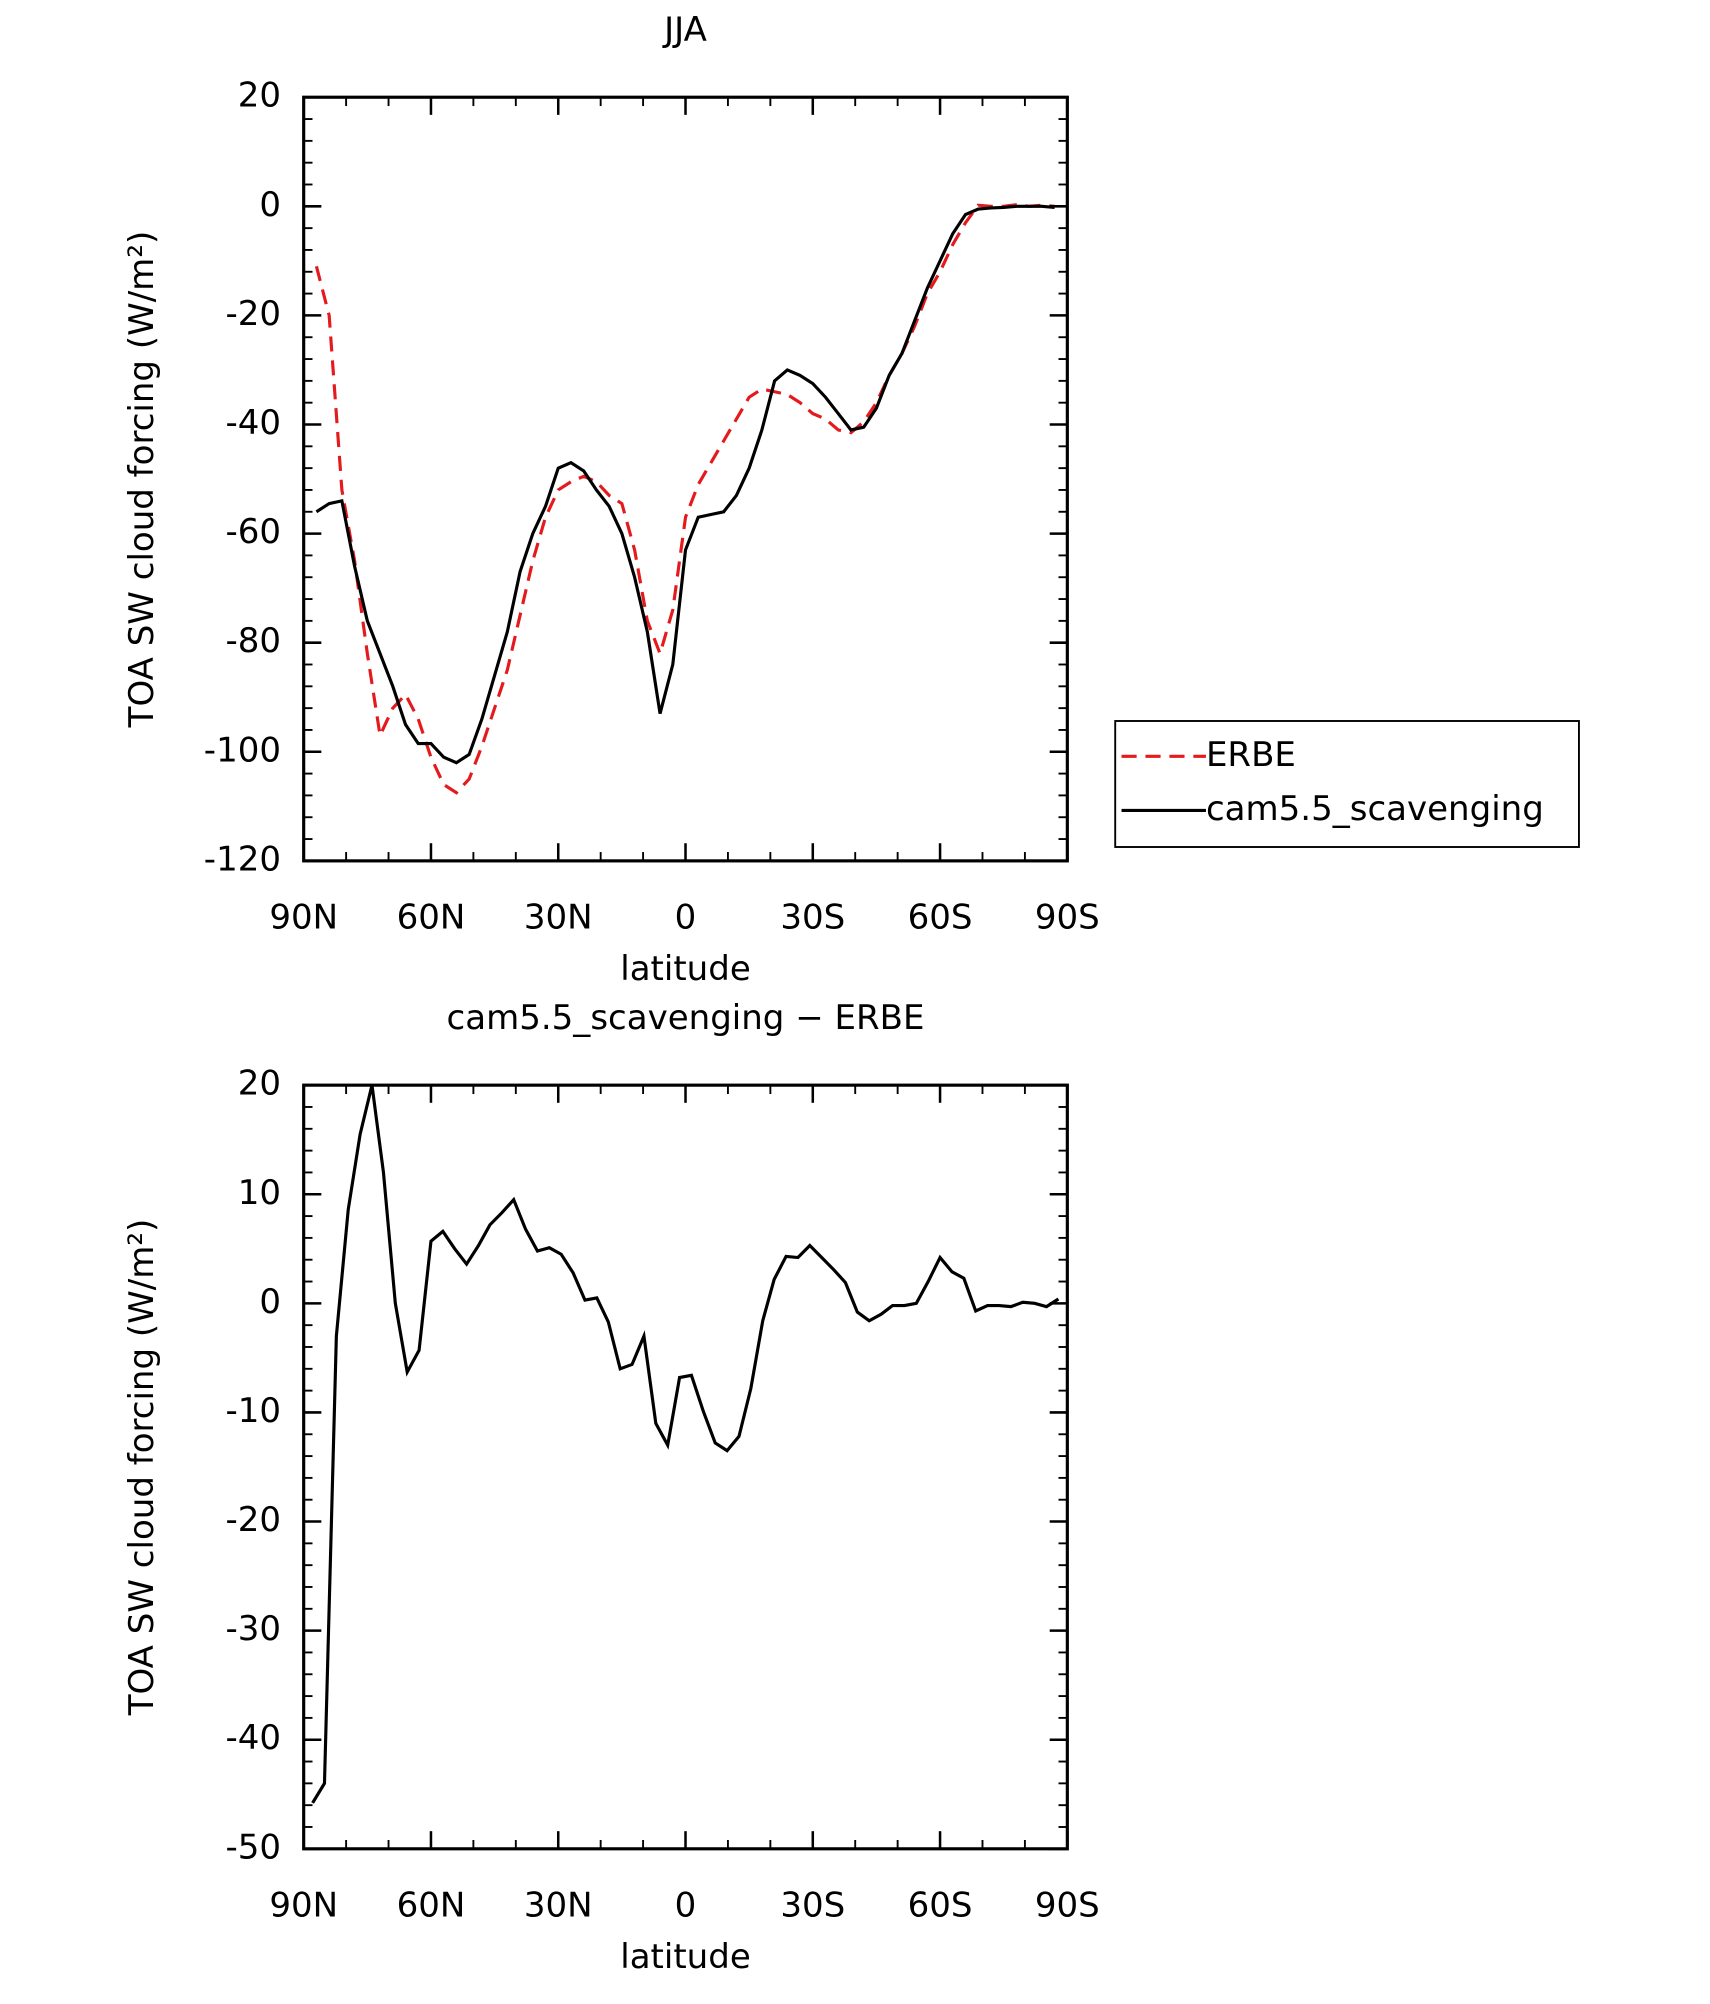 The height and width of the screenshot is (2004, 1710). What do you see at coordinates (253, 1411) in the screenshot?
I see `y-tick-label: -10` at bounding box center [253, 1411].